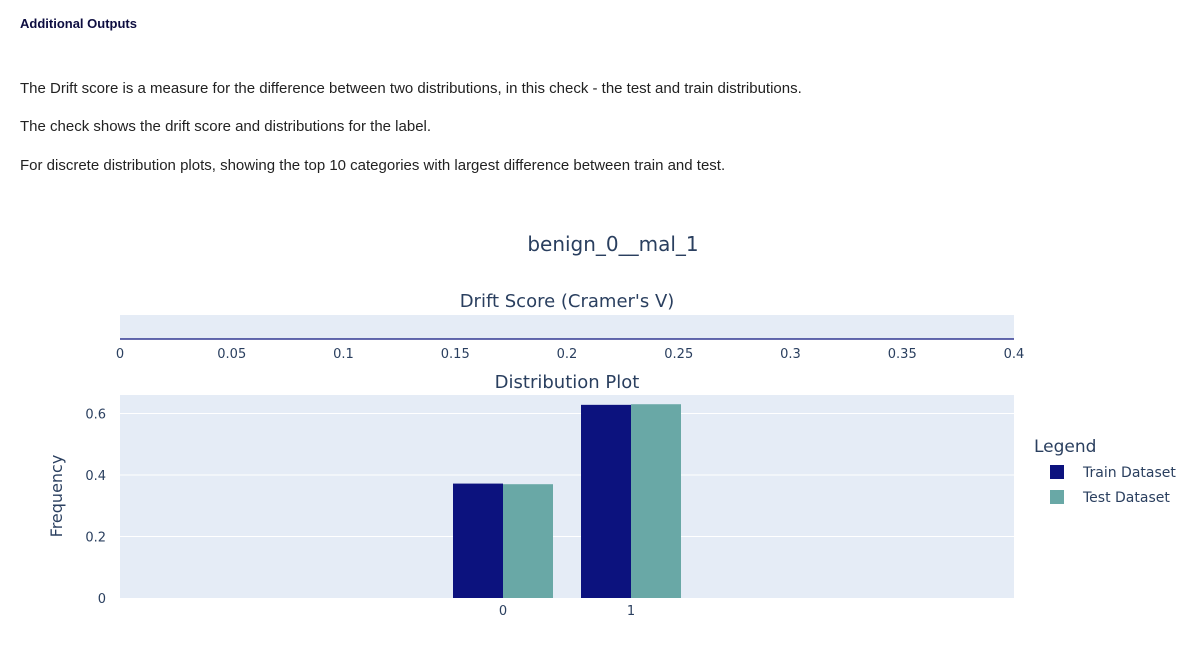  What do you see at coordinates (95, 414) in the screenshot?
I see `y-tick-label: 0.6` at bounding box center [95, 414].